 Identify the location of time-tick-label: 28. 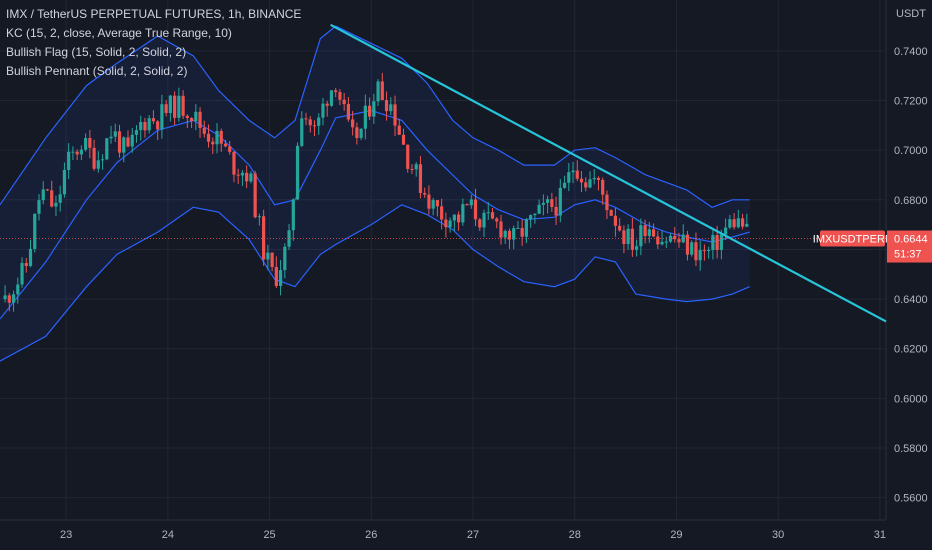
(575, 535).